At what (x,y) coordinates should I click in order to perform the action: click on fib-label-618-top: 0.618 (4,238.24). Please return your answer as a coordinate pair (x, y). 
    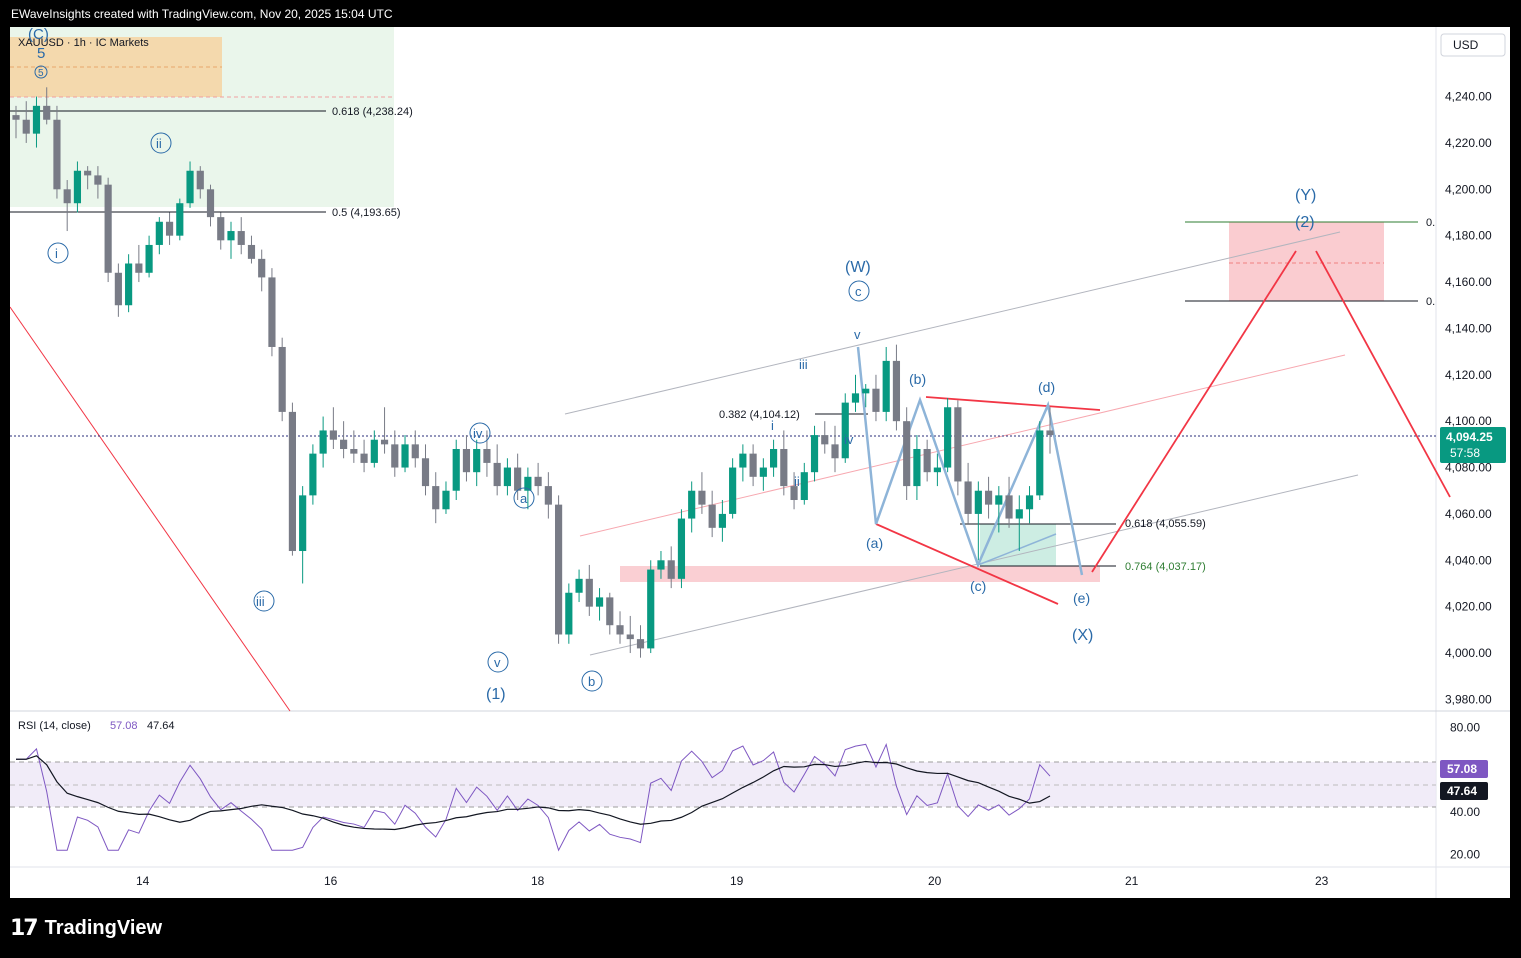
    Looking at the image, I should click on (372, 112).